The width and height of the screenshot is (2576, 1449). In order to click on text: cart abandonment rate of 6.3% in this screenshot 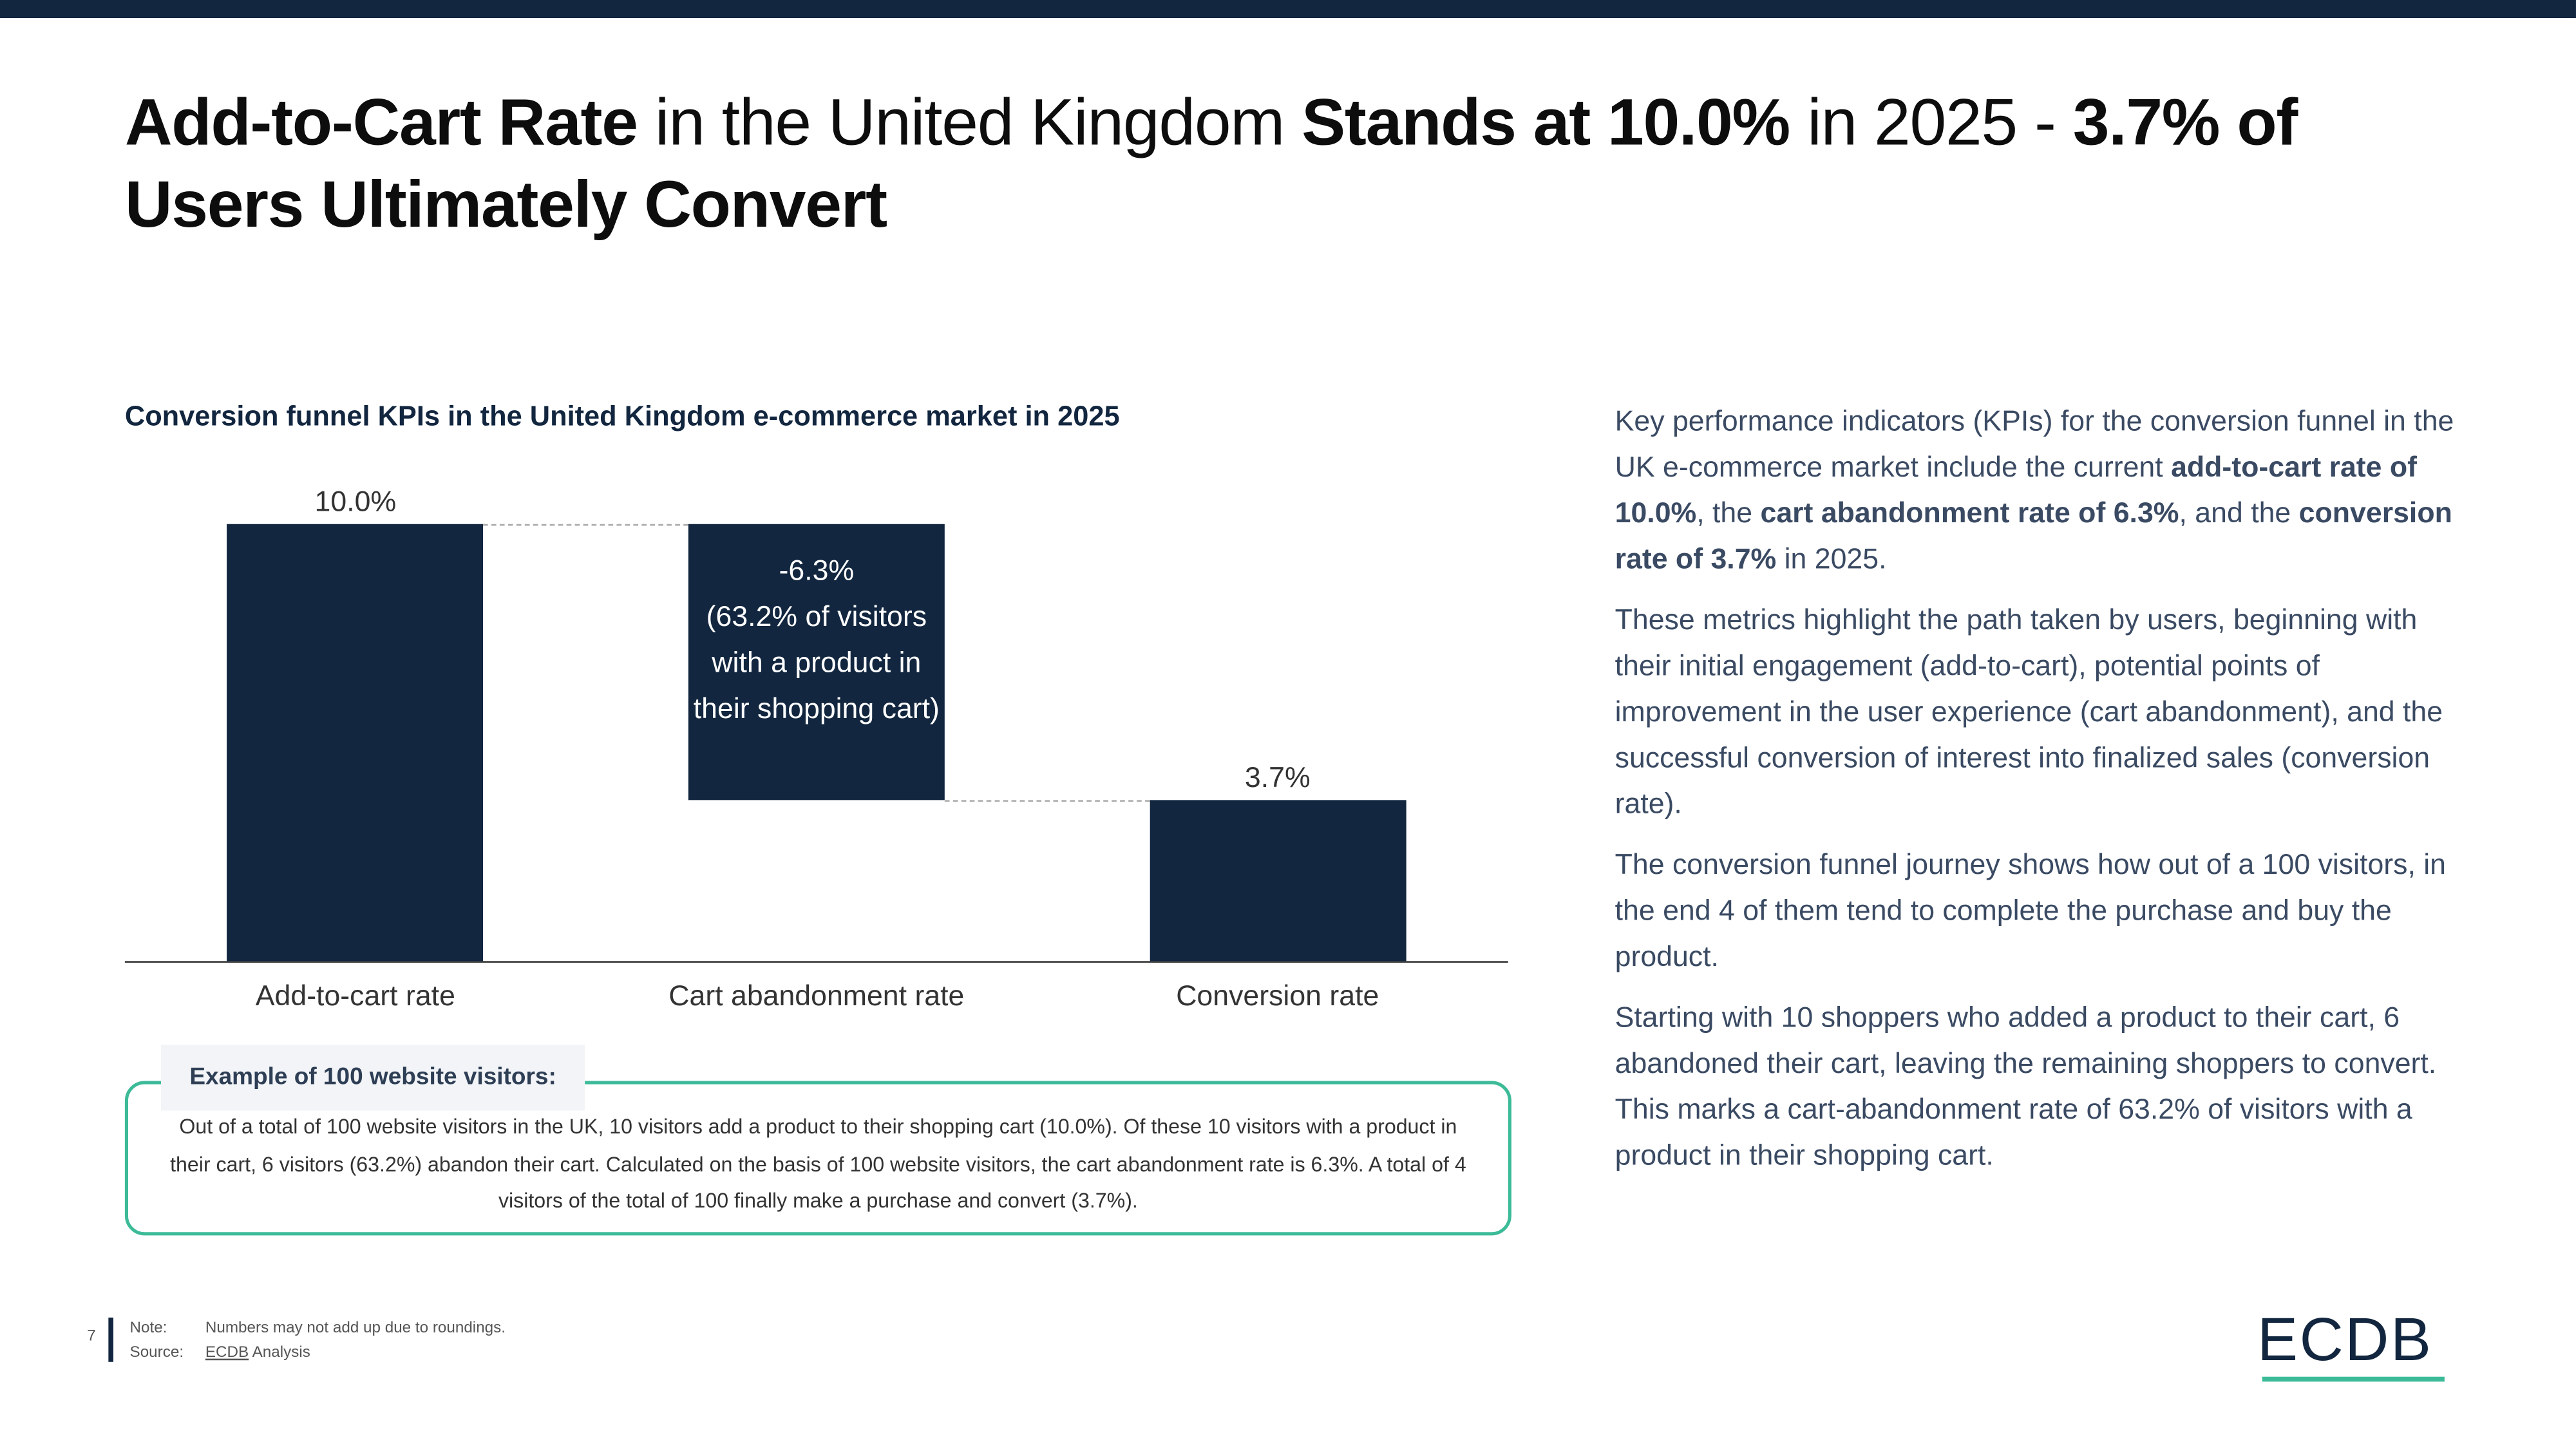, I will do `click(1969, 512)`.